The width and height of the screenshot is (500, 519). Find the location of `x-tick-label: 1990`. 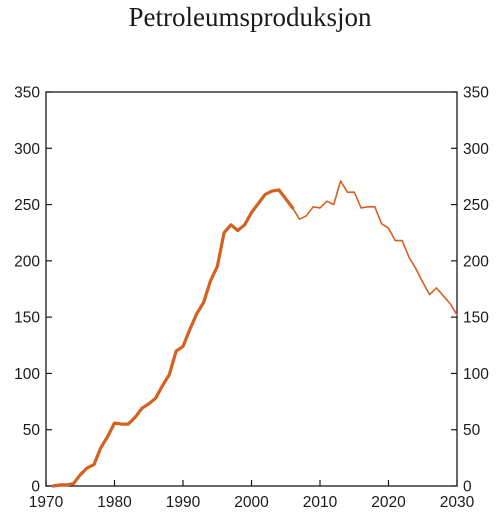

x-tick-label: 1990 is located at coordinates (183, 502).